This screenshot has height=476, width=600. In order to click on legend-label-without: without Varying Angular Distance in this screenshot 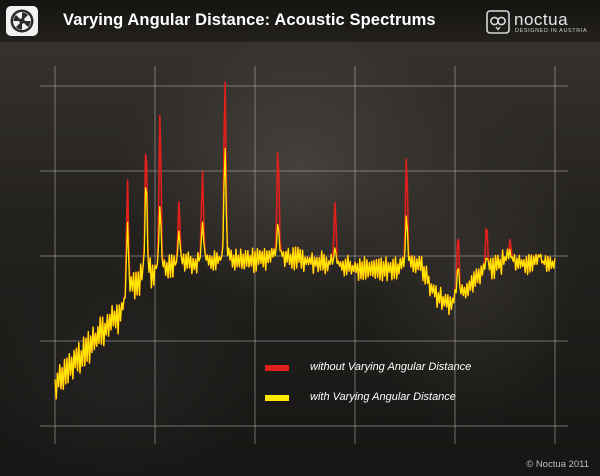, I will do `click(391, 367)`.